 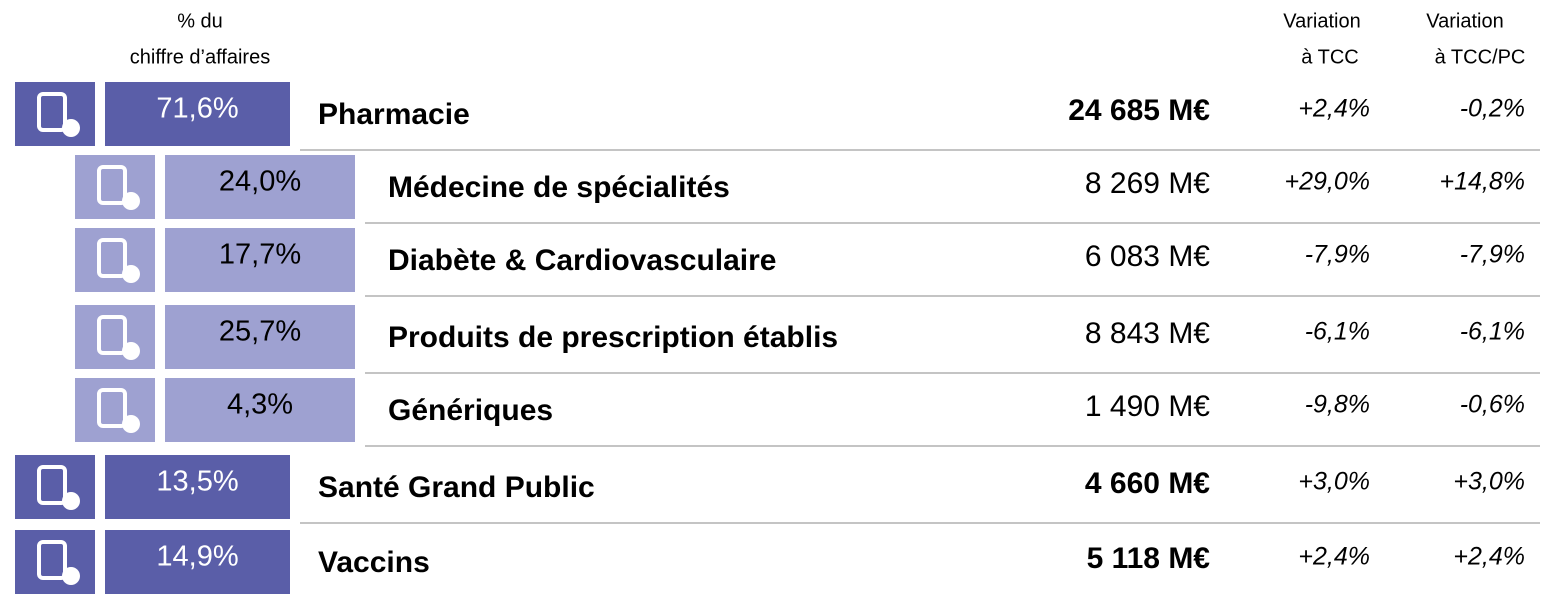 What do you see at coordinates (1492, 332) in the screenshot?
I see `var-tcc-pc: -6,1%` at bounding box center [1492, 332].